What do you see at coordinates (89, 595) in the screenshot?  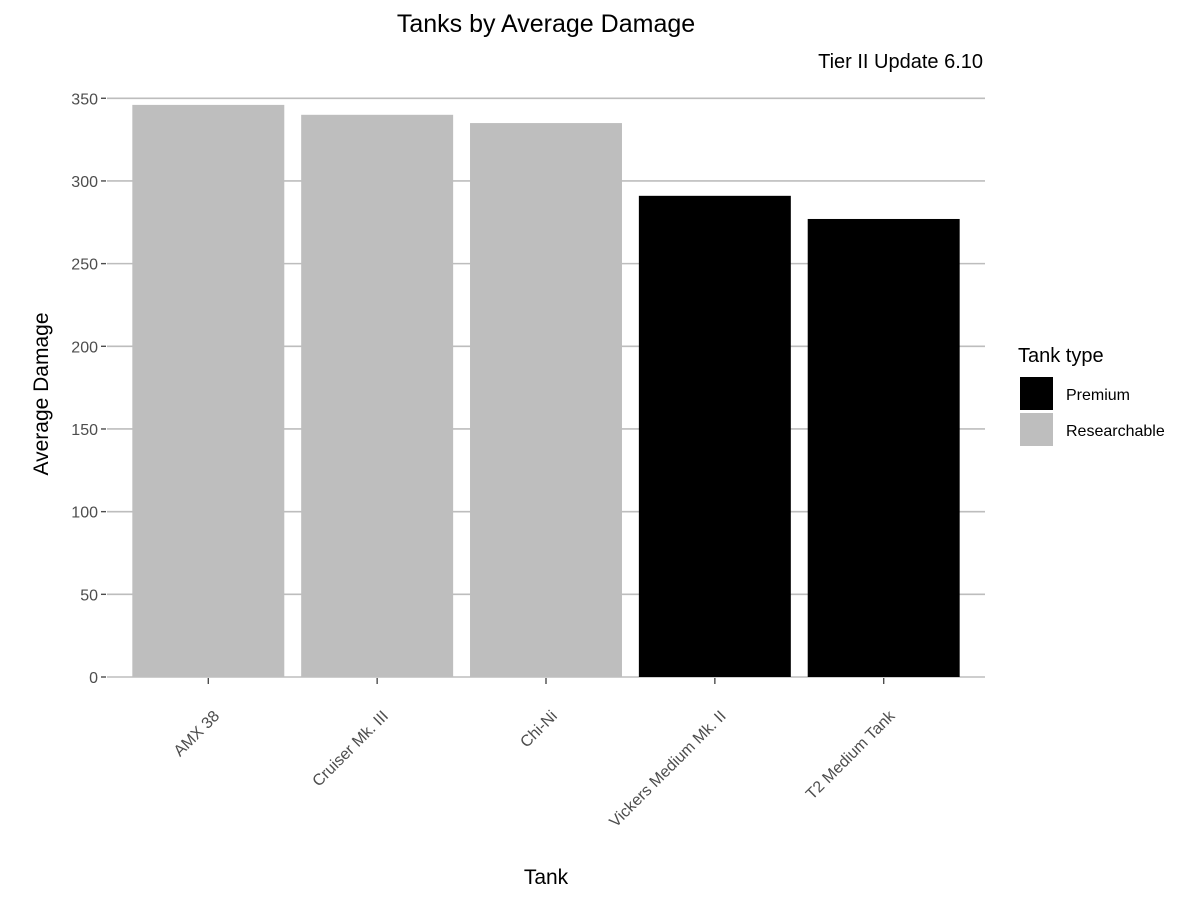 I see `y-tick-label: 50` at bounding box center [89, 595].